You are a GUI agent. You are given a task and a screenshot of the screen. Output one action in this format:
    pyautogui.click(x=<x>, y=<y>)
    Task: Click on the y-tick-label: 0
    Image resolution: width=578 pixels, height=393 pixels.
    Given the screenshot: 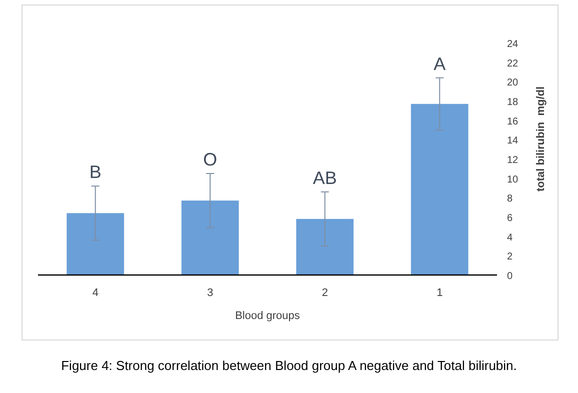 What is the action you would take?
    pyautogui.click(x=510, y=276)
    